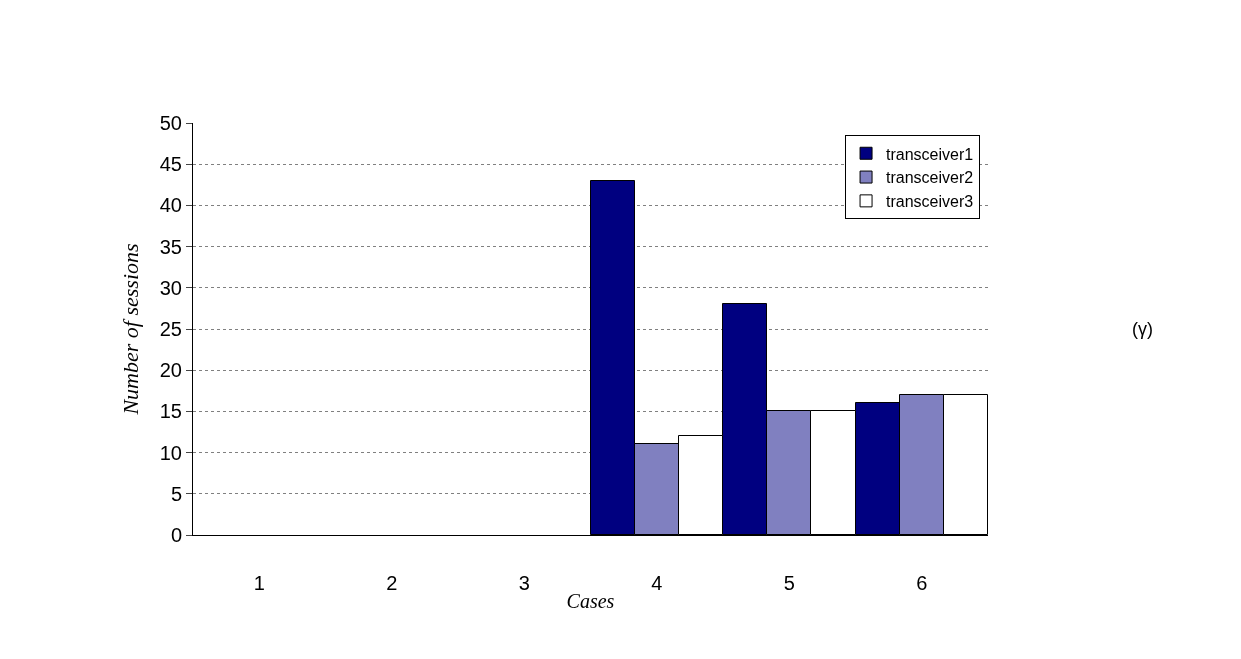 The image size is (1241, 659). I want to click on x-axis-title: Cases, so click(590, 600).